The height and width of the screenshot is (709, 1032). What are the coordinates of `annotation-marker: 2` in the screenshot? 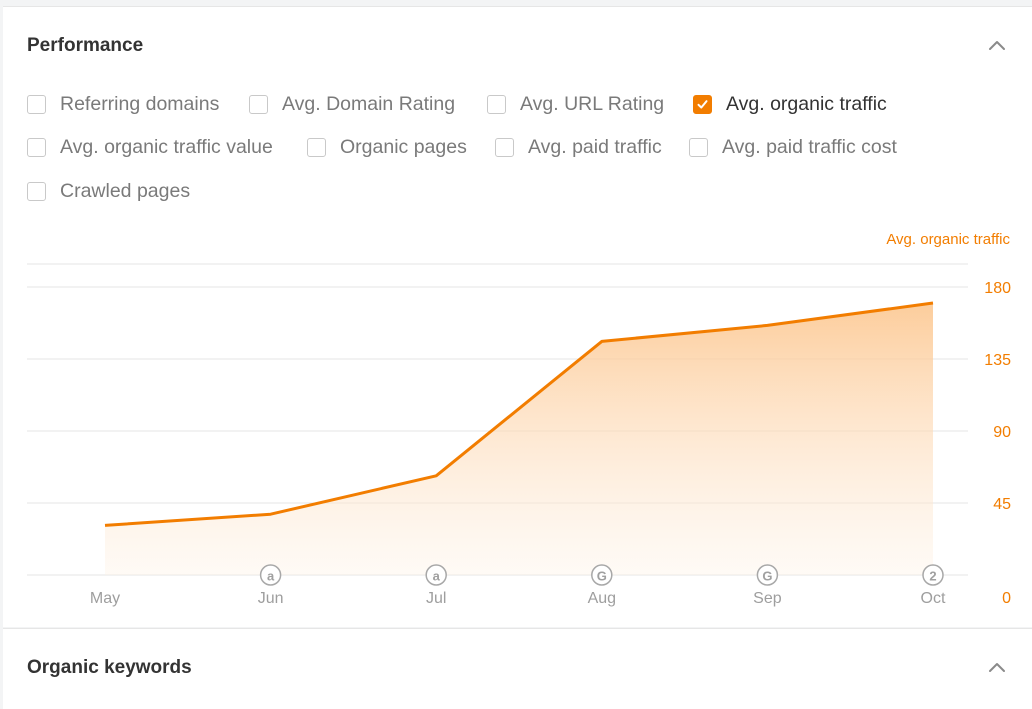 It's located at (933, 575).